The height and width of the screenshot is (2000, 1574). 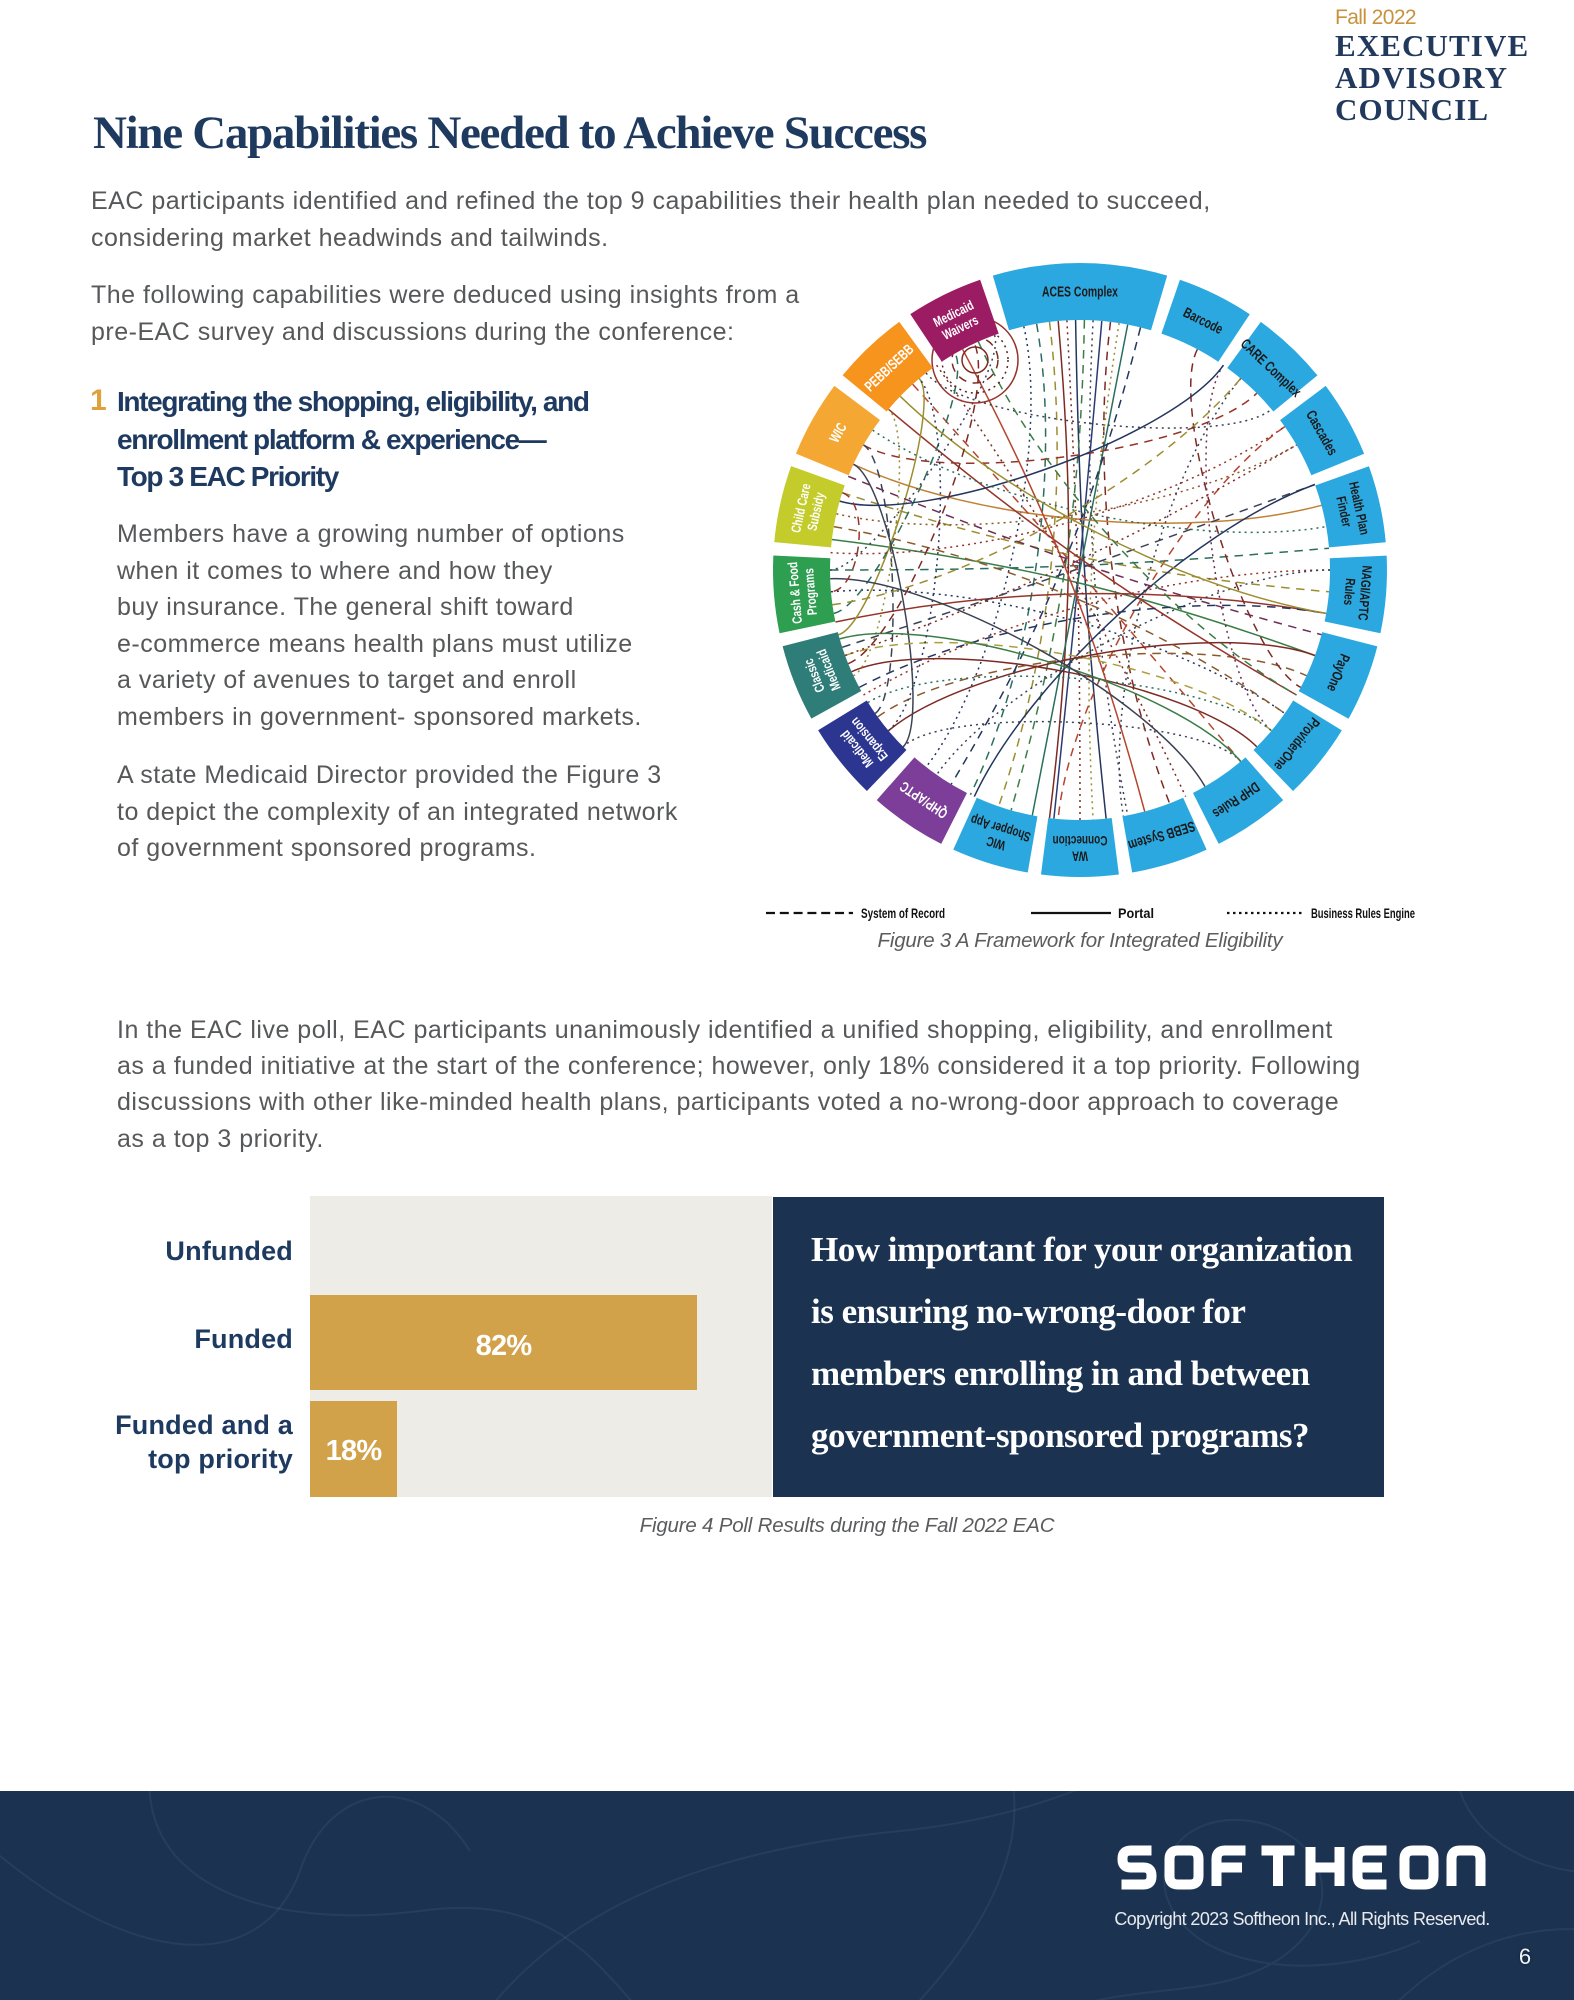 I want to click on svg-text: WIC, so click(x=996, y=843).